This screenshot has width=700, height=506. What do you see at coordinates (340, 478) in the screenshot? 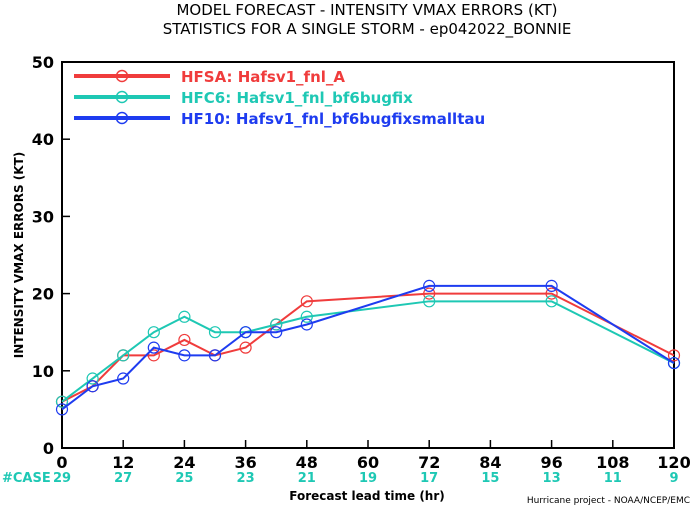
I see `case-count-row: #CASE 29 27 25 23 21 19 17 15 13 11 9` at bounding box center [340, 478].